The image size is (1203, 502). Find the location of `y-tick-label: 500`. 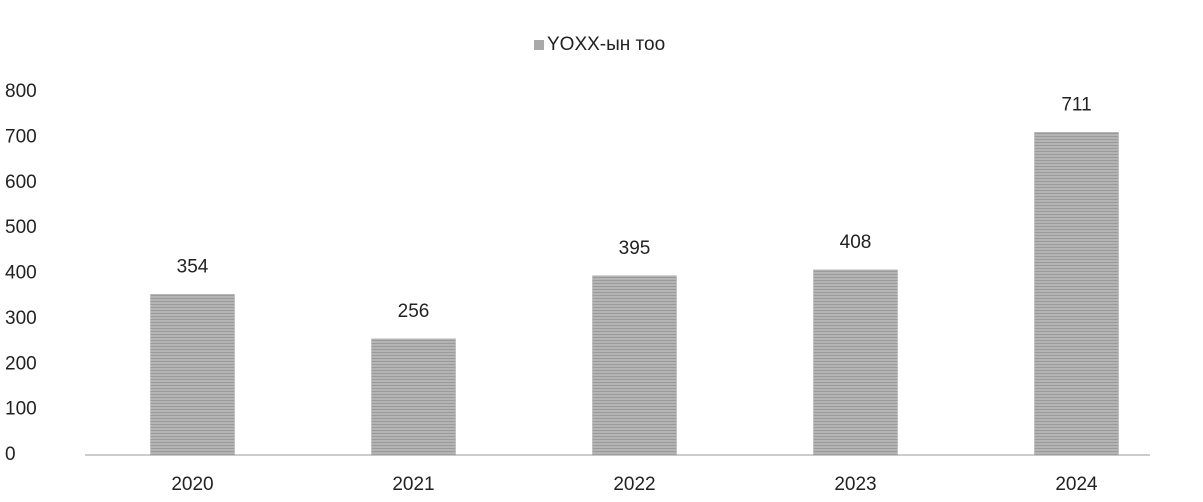

y-tick-label: 500 is located at coordinates (21, 227).